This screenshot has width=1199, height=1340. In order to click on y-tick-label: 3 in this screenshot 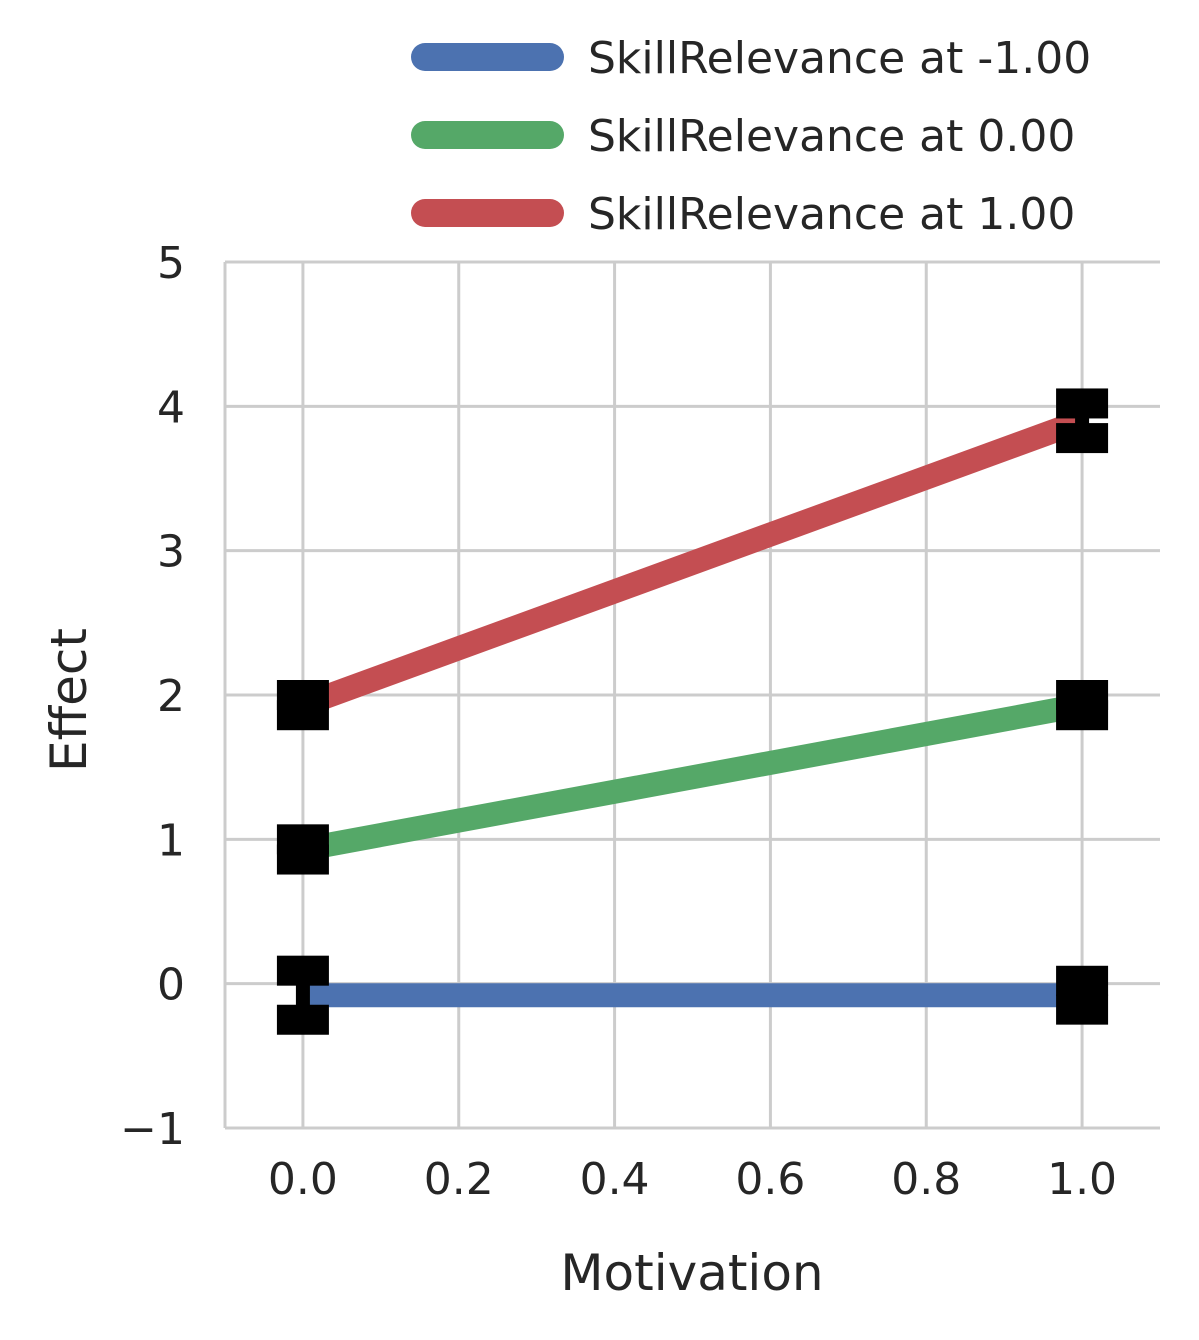, I will do `click(171, 552)`.